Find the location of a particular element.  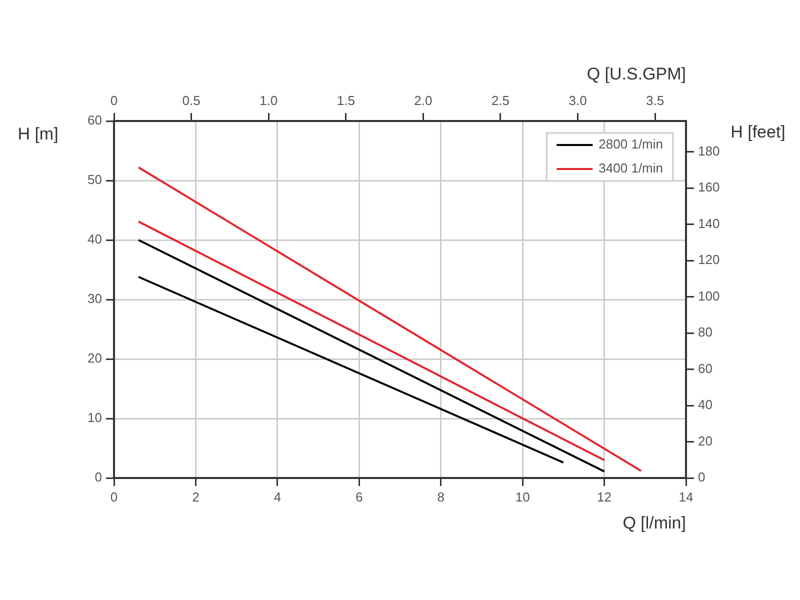

x-tick-label: 2 is located at coordinates (196, 496).